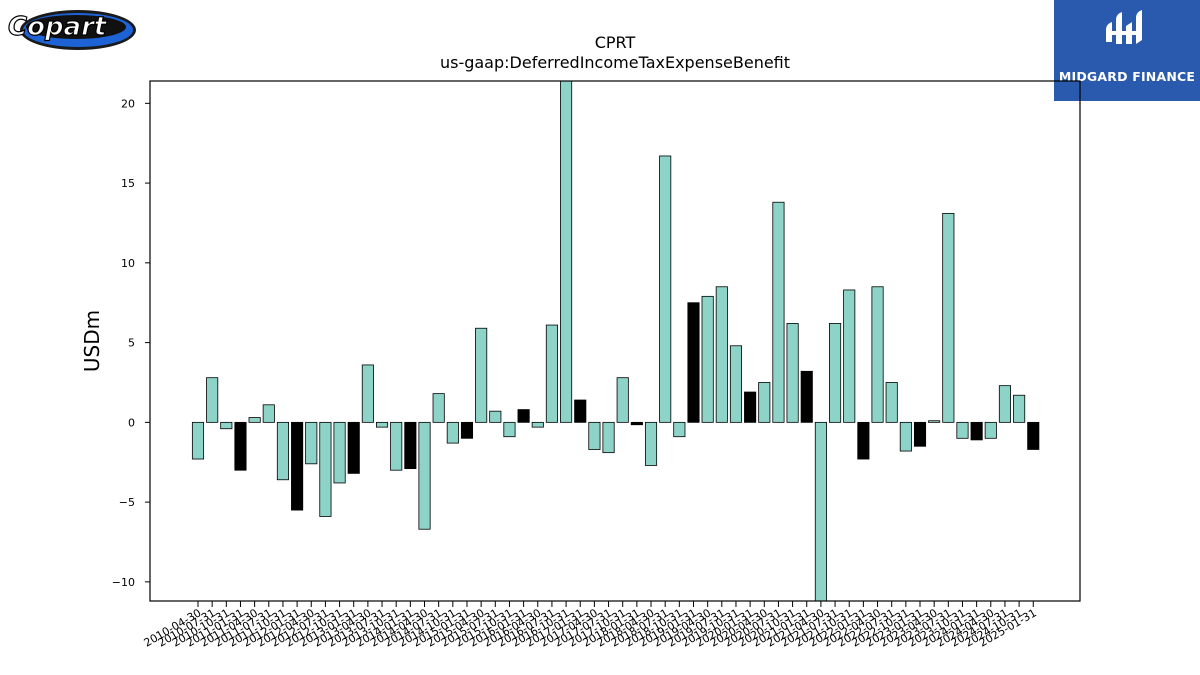  I want to click on copart-logo: Copart, so click(70, 29).